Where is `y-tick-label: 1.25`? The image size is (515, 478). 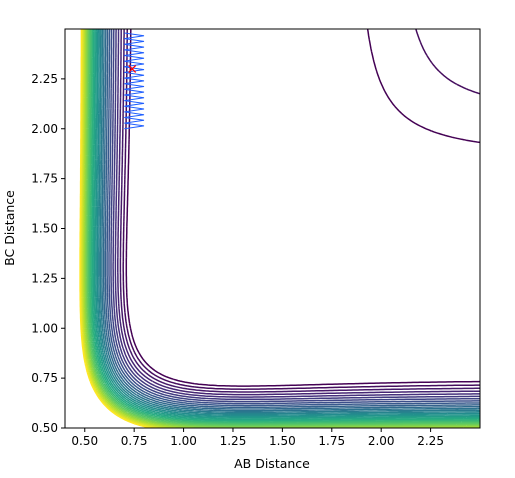
y-tick-label: 1.25 is located at coordinates (44, 278).